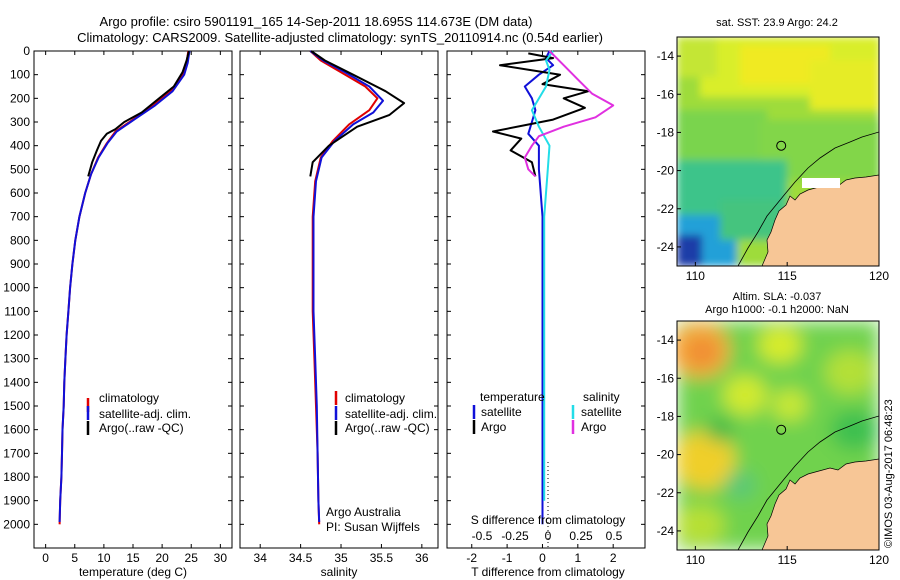 This screenshot has width=900, height=580. I want to click on depth-tick-label: 1400, so click(16, 382).